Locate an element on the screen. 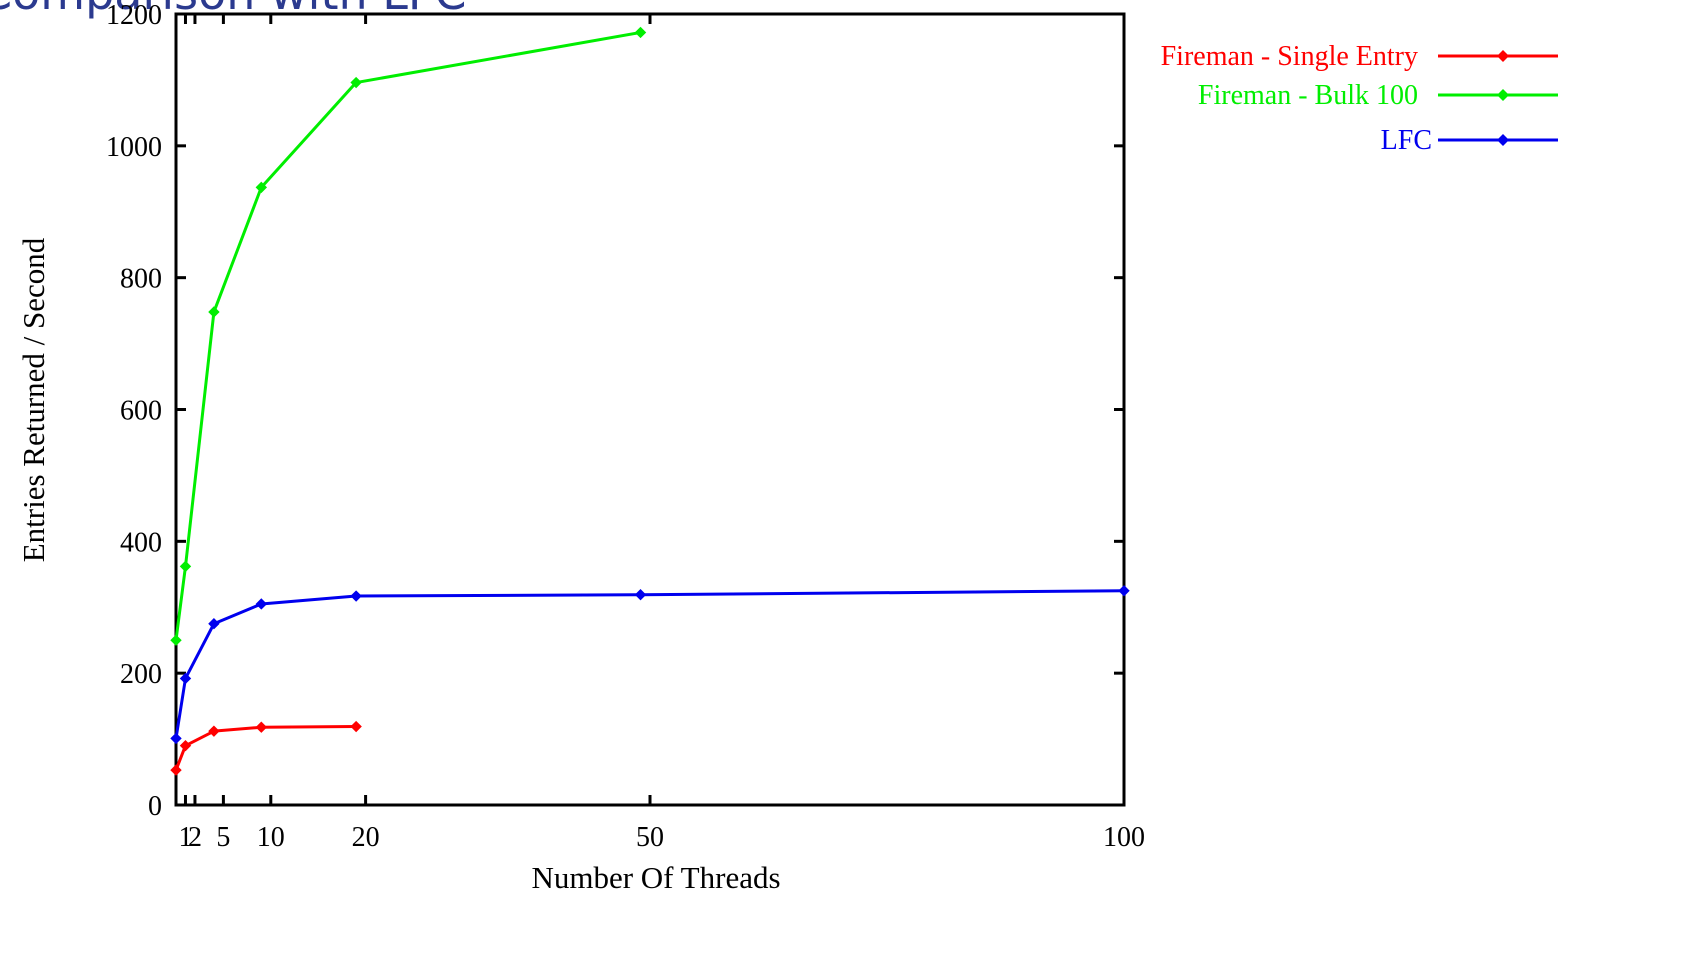 This screenshot has height=972, width=1704. y-tick-label: 400 is located at coordinates (141, 542).